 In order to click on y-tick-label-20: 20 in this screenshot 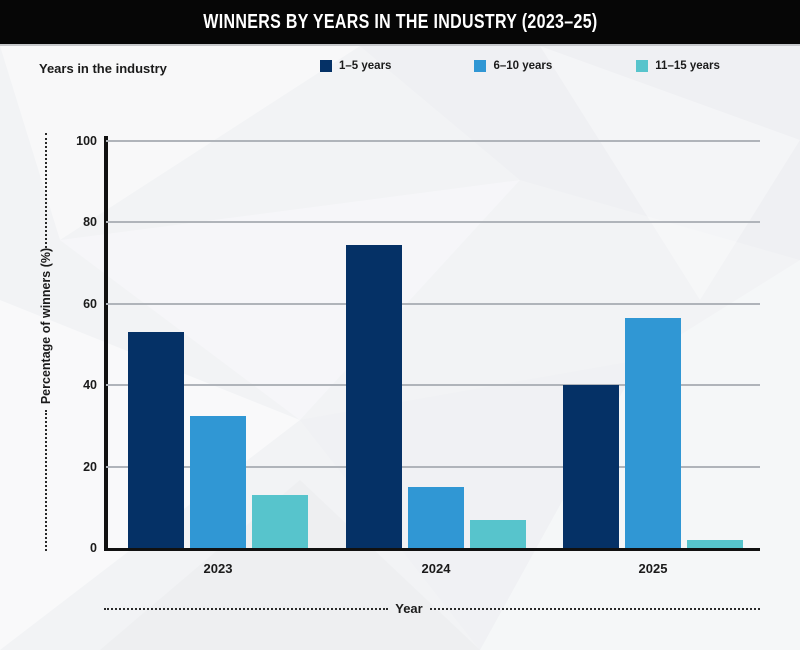, I will do `click(90, 466)`.